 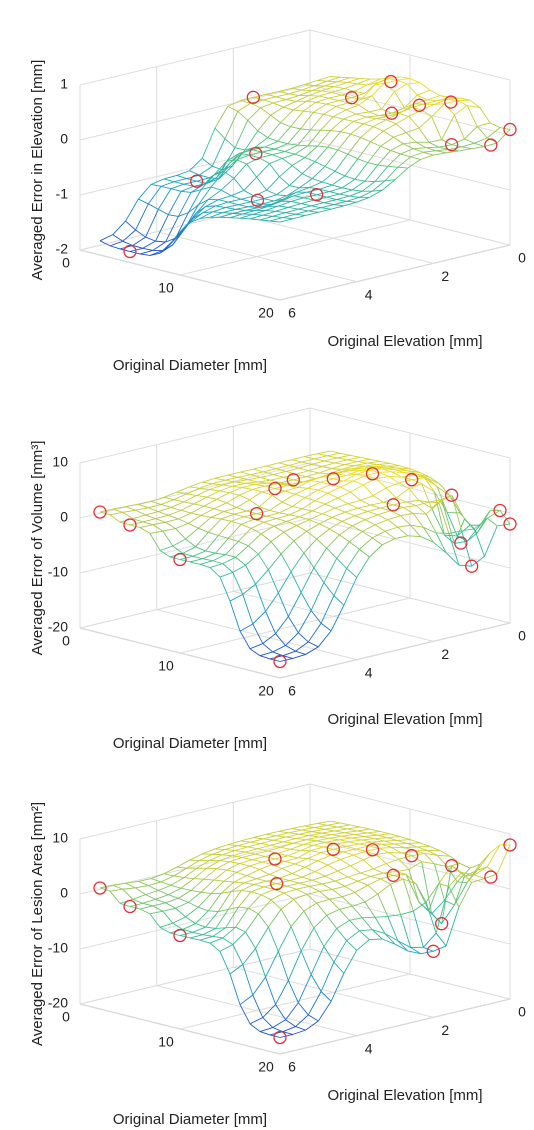 What do you see at coordinates (37, 170) in the screenshot?
I see `z-axis-label: Averaged Error in Elevation [mm]` at bounding box center [37, 170].